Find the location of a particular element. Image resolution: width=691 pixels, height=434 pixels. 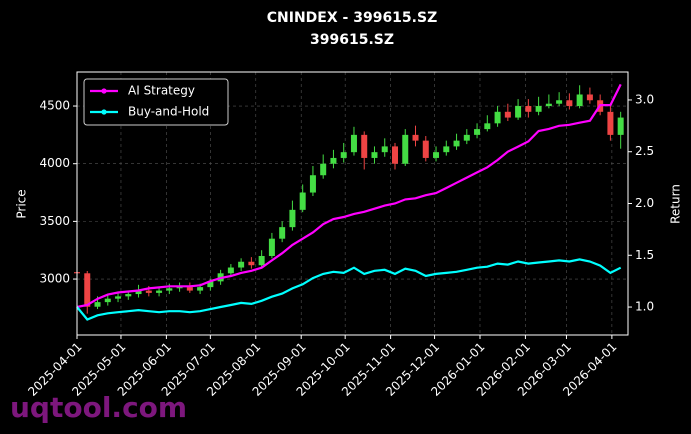

line-series is located at coordinates (349, 289).